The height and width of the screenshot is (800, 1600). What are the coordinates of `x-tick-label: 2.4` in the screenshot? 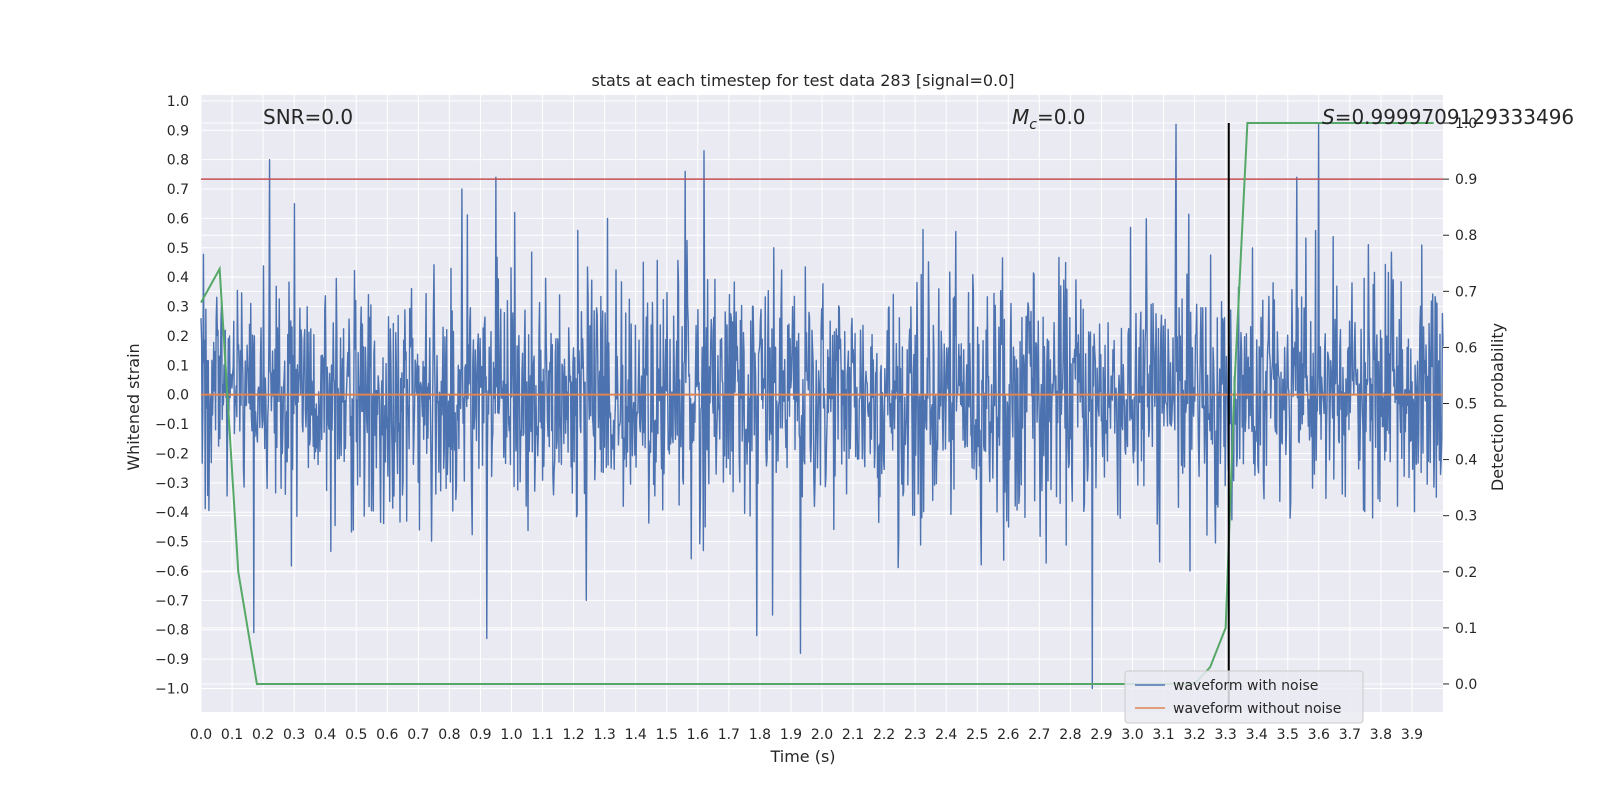 It's located at (946, 735).